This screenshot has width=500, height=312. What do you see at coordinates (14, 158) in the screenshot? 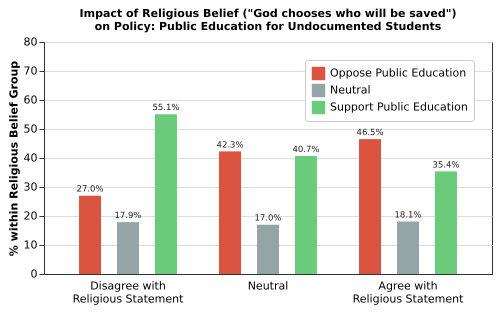
I see `y-axis-title: % within Religious Belief Group` at bounding box center [14, 158].